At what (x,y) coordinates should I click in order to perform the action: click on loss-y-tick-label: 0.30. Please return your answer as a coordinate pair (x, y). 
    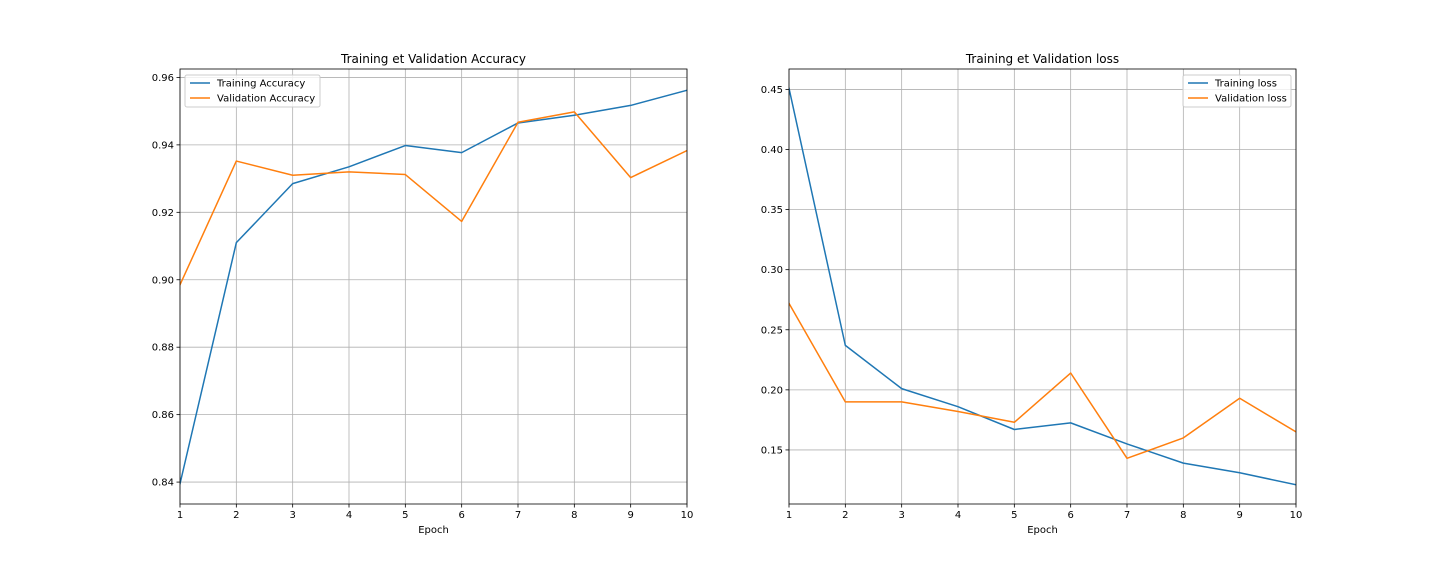
    Looking at the image, I should click on (772, 270).